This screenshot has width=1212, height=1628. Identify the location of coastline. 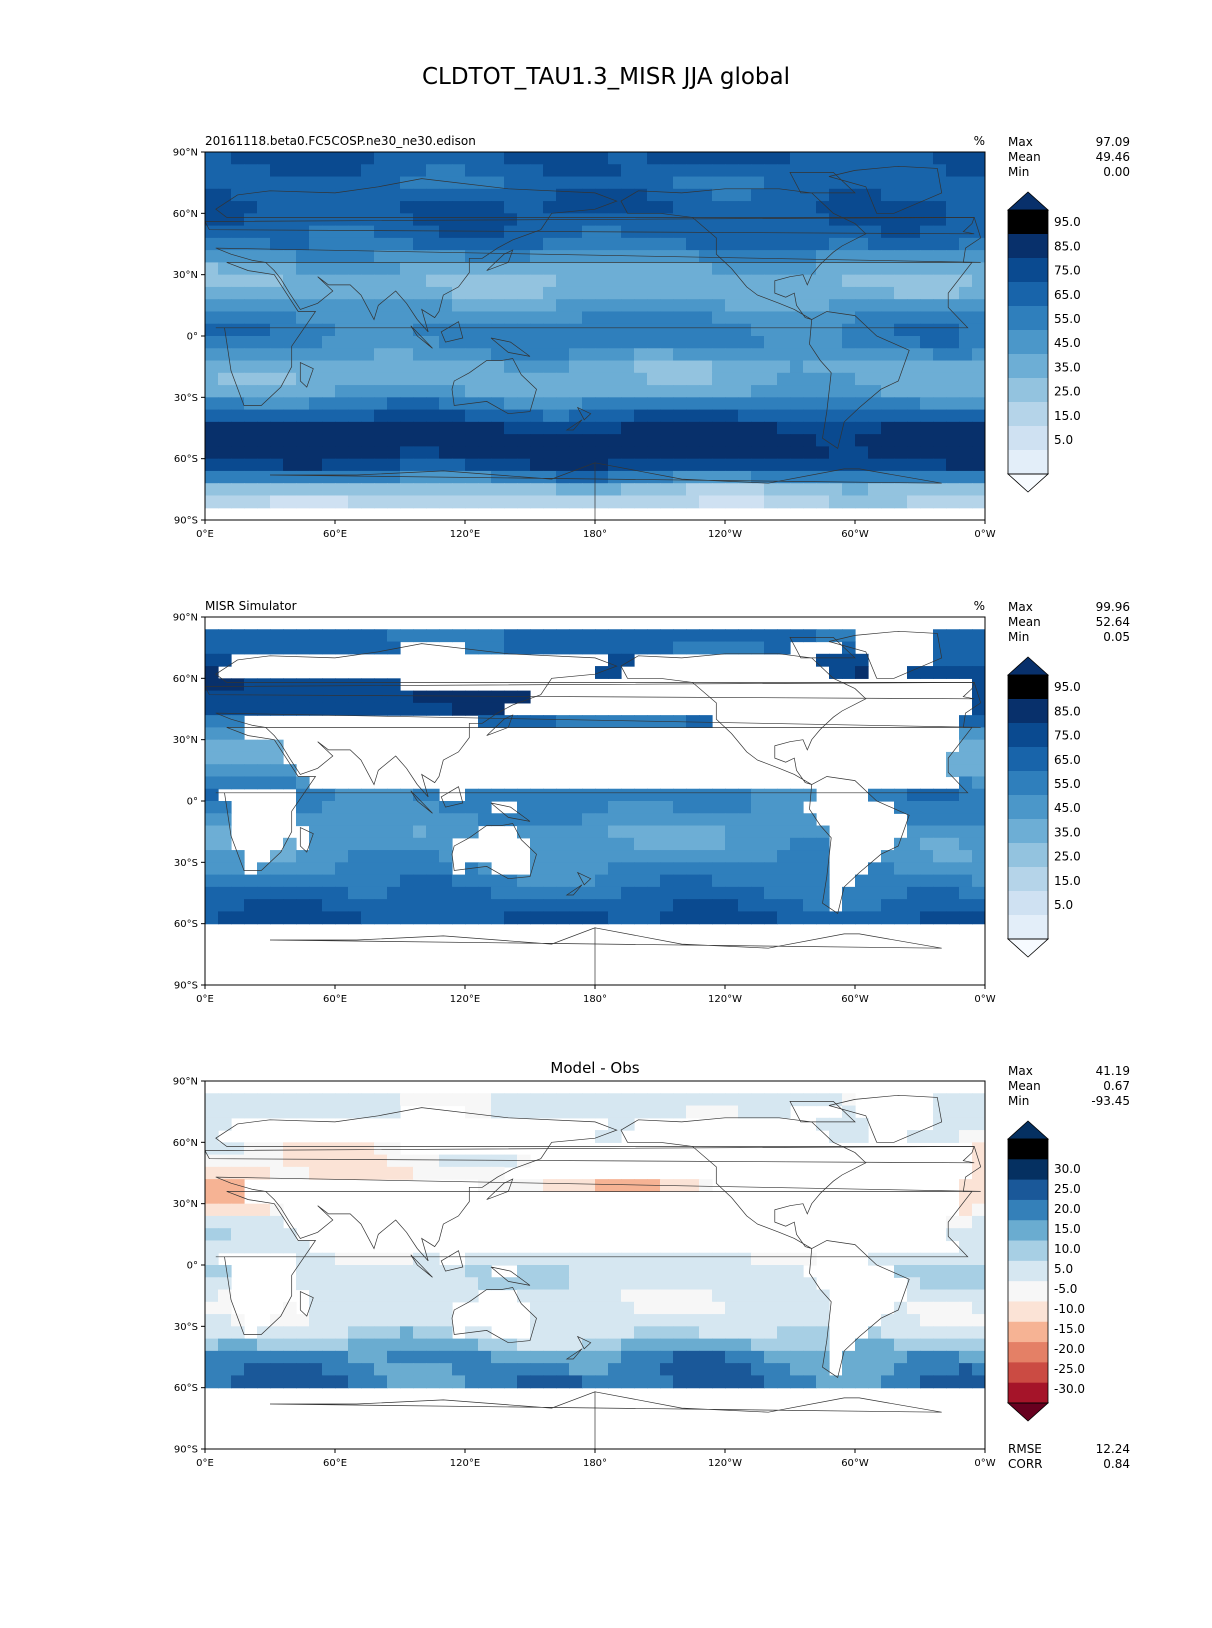
(97, 690).